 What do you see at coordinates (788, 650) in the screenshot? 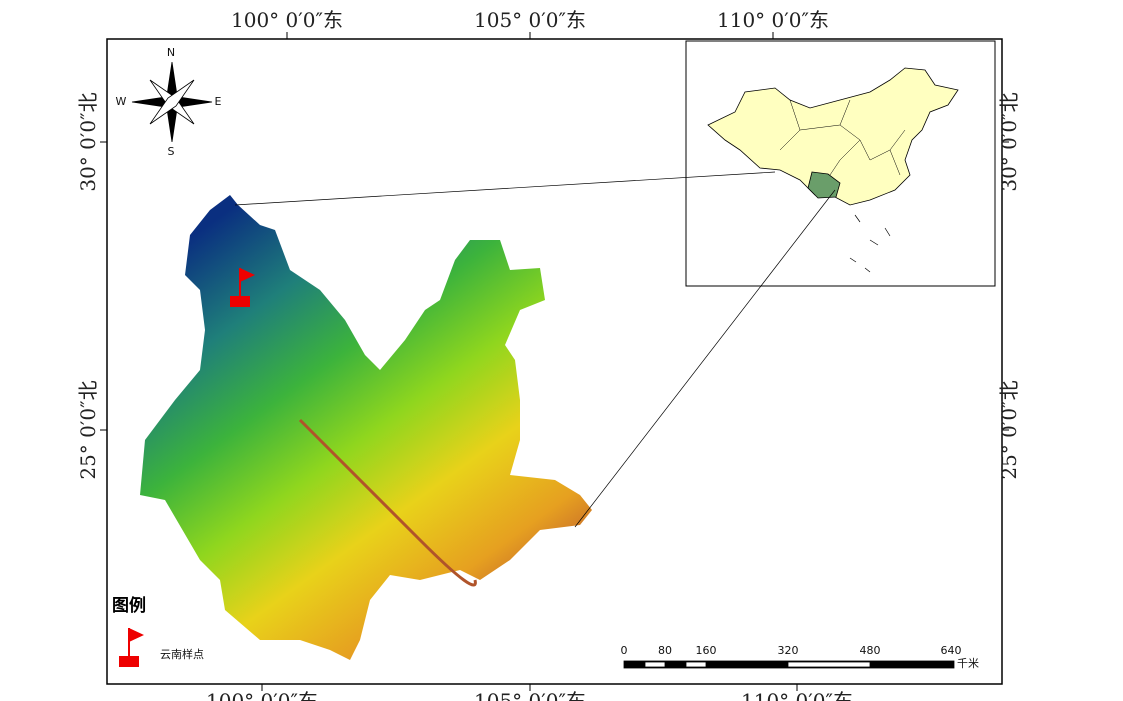
I see `scale-tick-label: 320` at bounding box center [788, 650].